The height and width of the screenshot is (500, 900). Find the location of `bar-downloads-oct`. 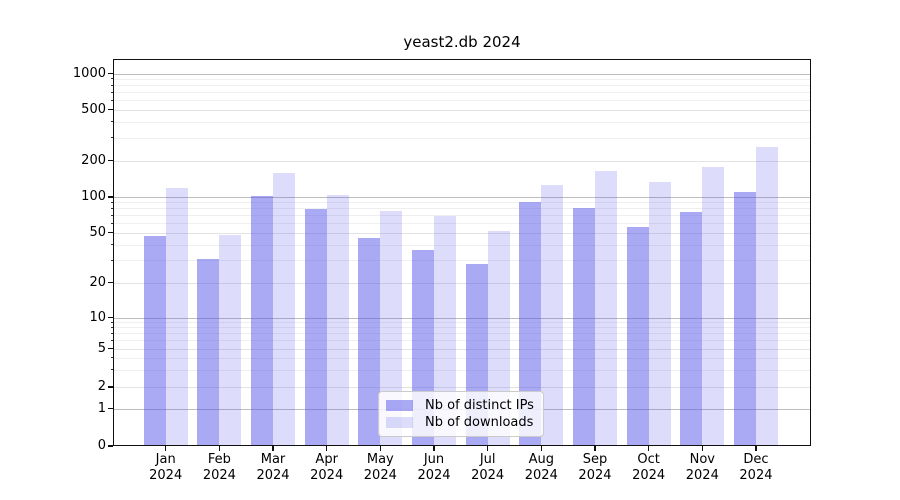

bar-downloads-oct is located at coordinates (659, 313).